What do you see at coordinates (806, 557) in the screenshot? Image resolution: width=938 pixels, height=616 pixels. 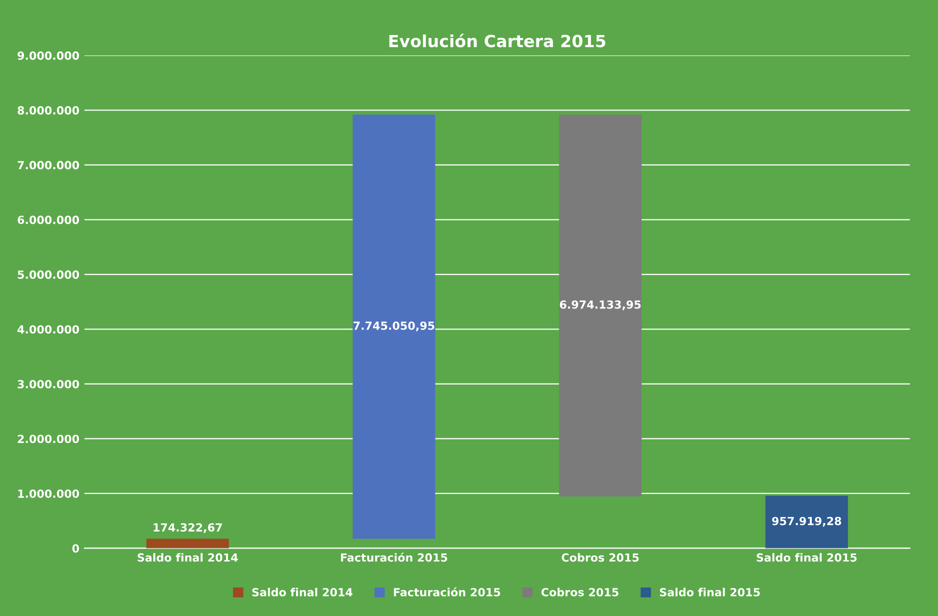 I see `x-tick-label: Saldo final 2015` at bounding box center [806, 557].